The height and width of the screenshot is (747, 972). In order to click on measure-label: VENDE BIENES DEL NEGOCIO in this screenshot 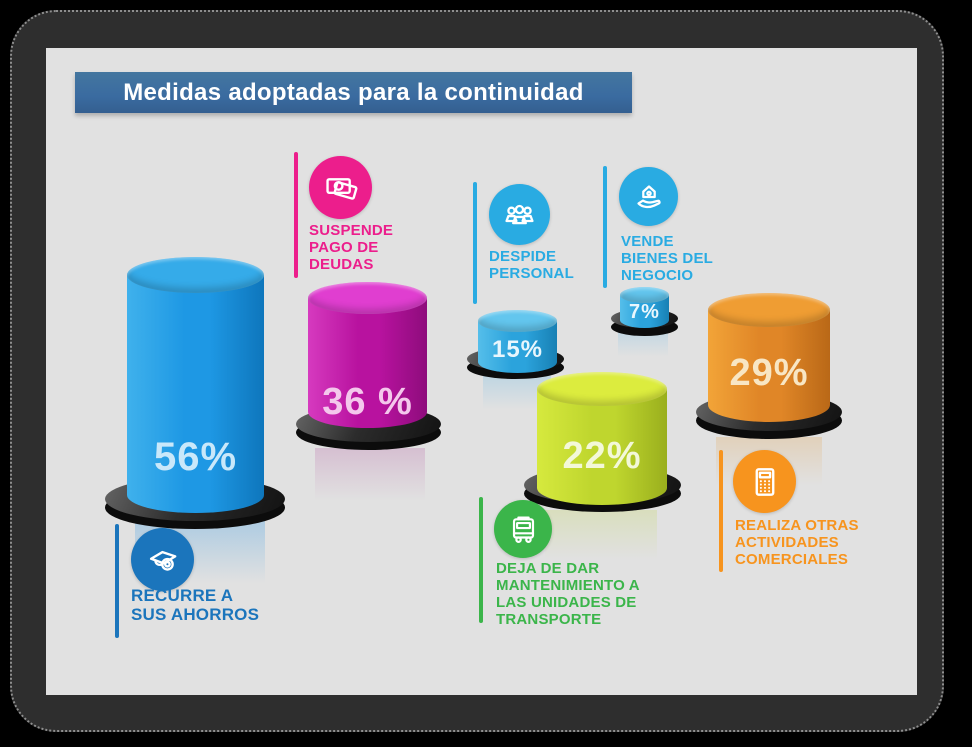, I will do `click(667, 259)`.